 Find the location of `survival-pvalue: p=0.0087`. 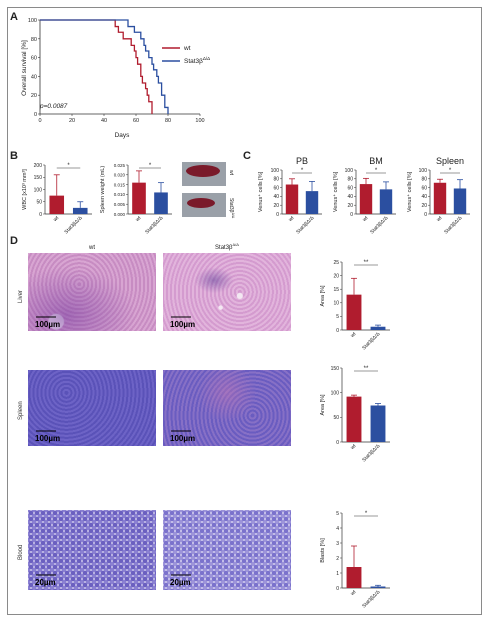

survival-pvalue: p=0.0087 is located at coordinates (53, 106).